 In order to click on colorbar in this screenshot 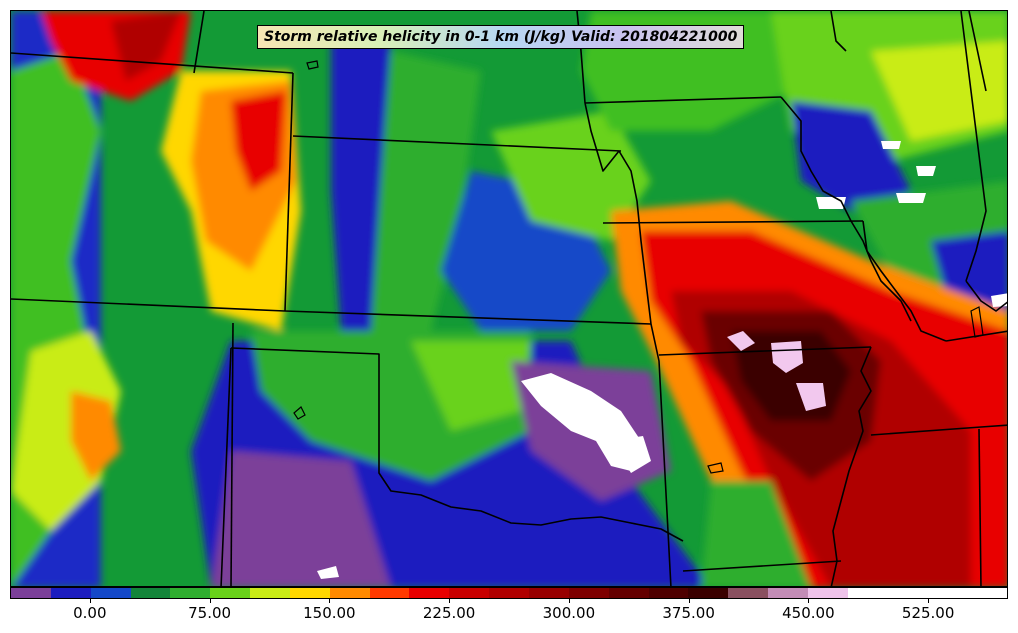, I will do `click(509, 593)`.